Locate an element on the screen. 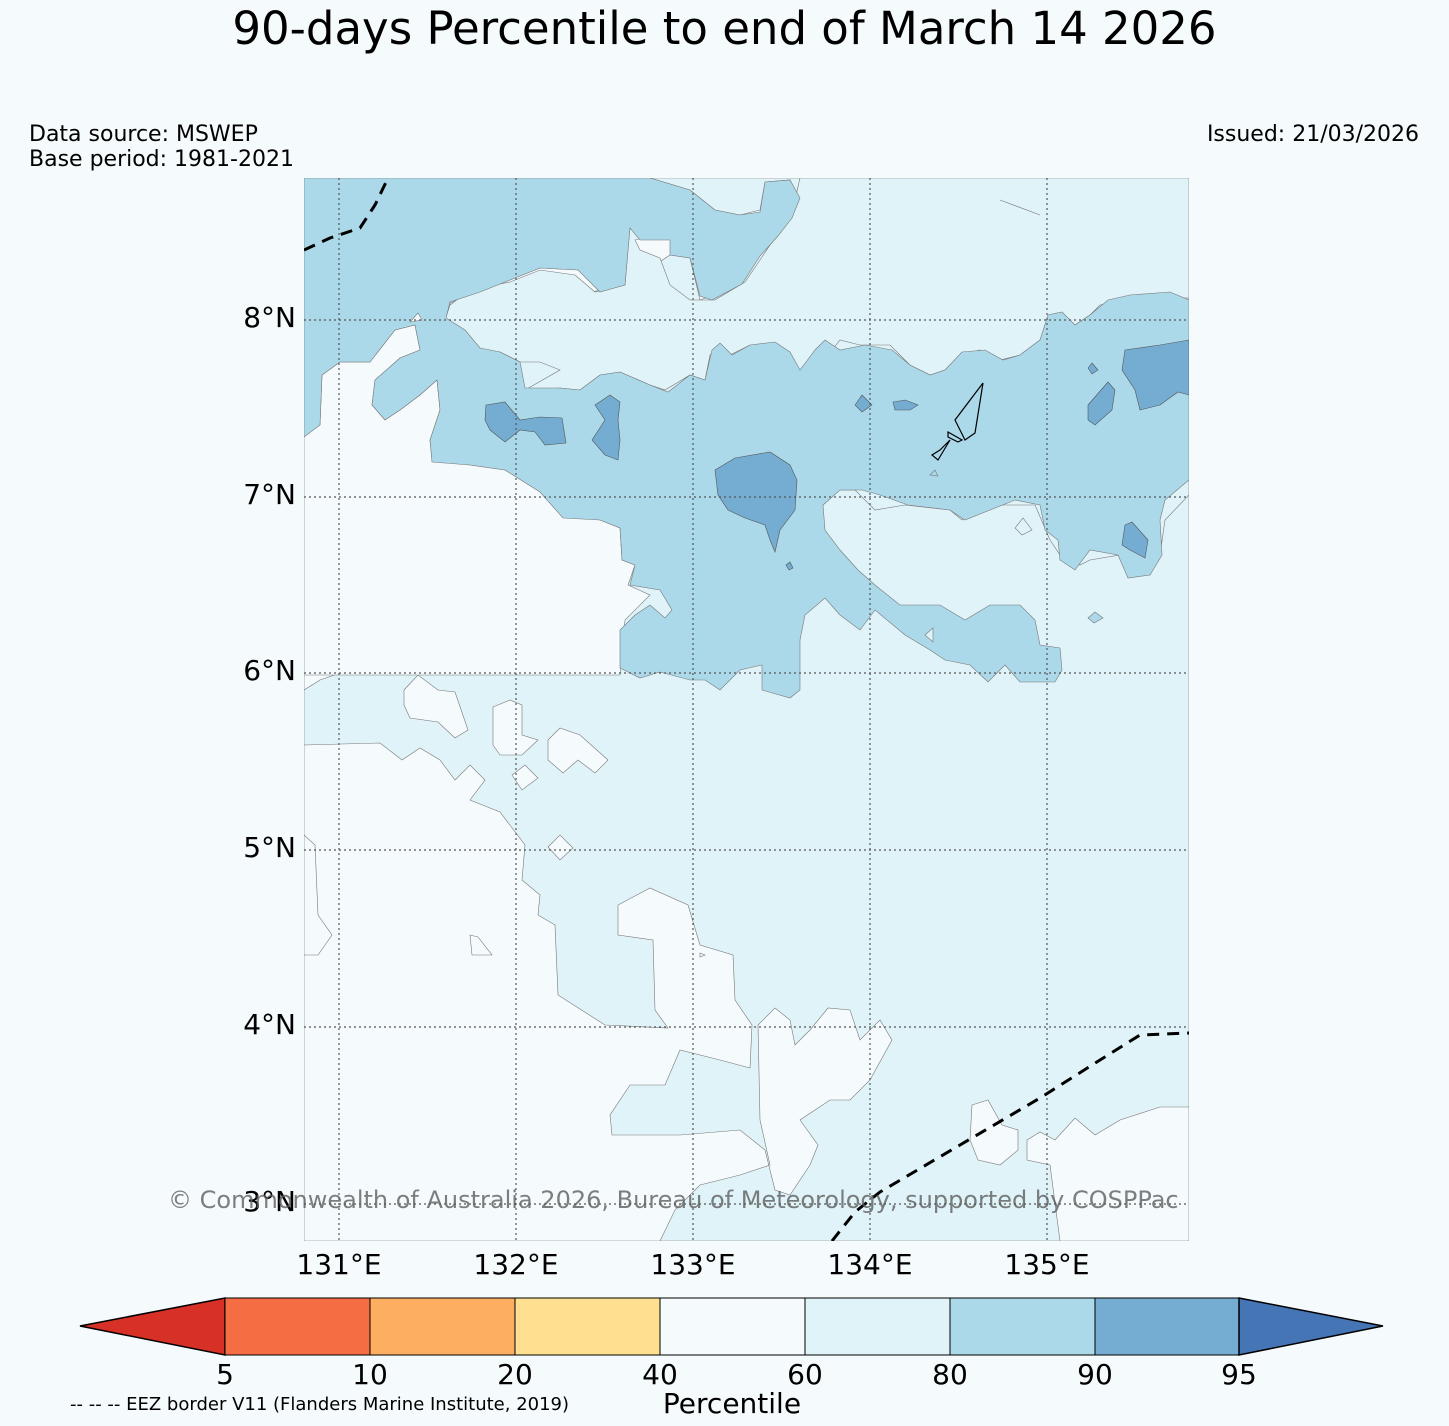  lat-label-6n: 6°N is located at coordinates (269, 670).